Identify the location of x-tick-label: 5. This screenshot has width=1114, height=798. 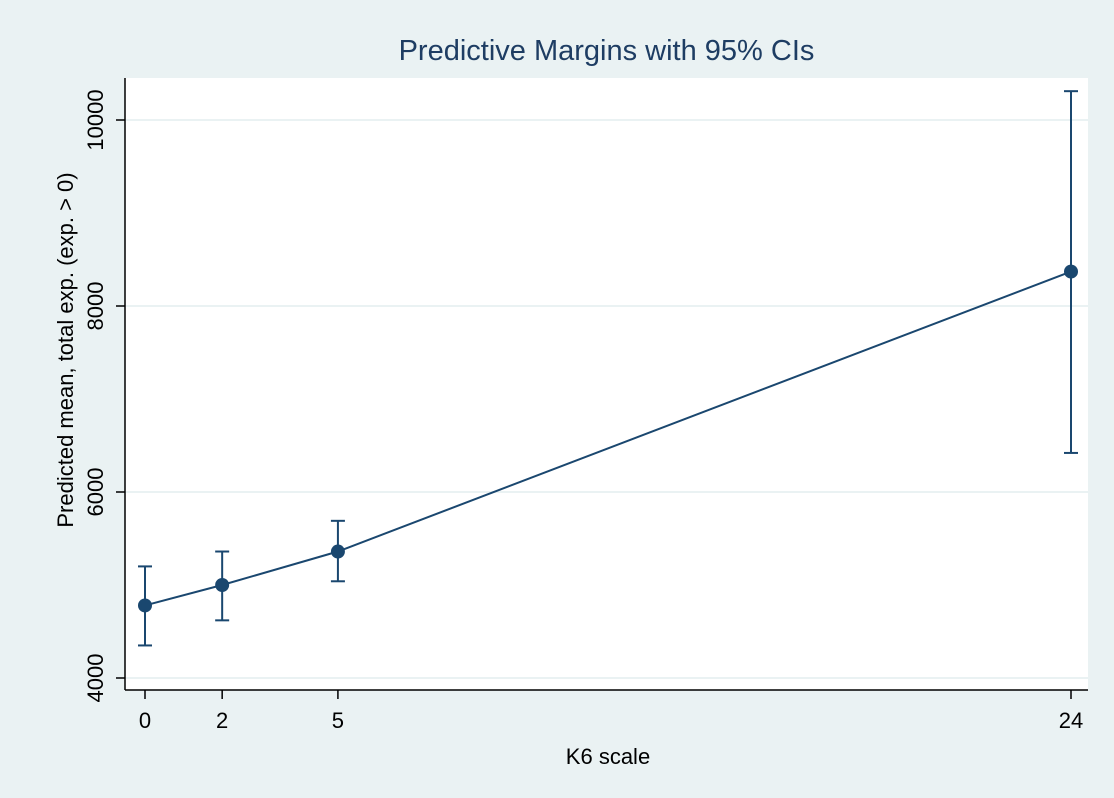
(338, 720).